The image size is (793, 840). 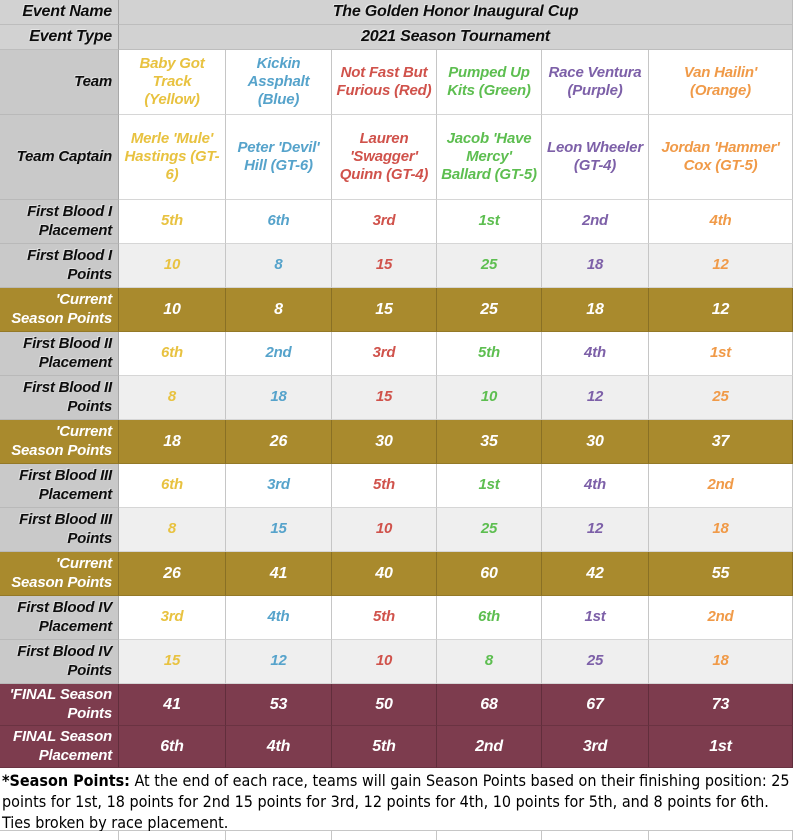 I want to click on row-label: First Blood III Points, so click(x=59, y=530).